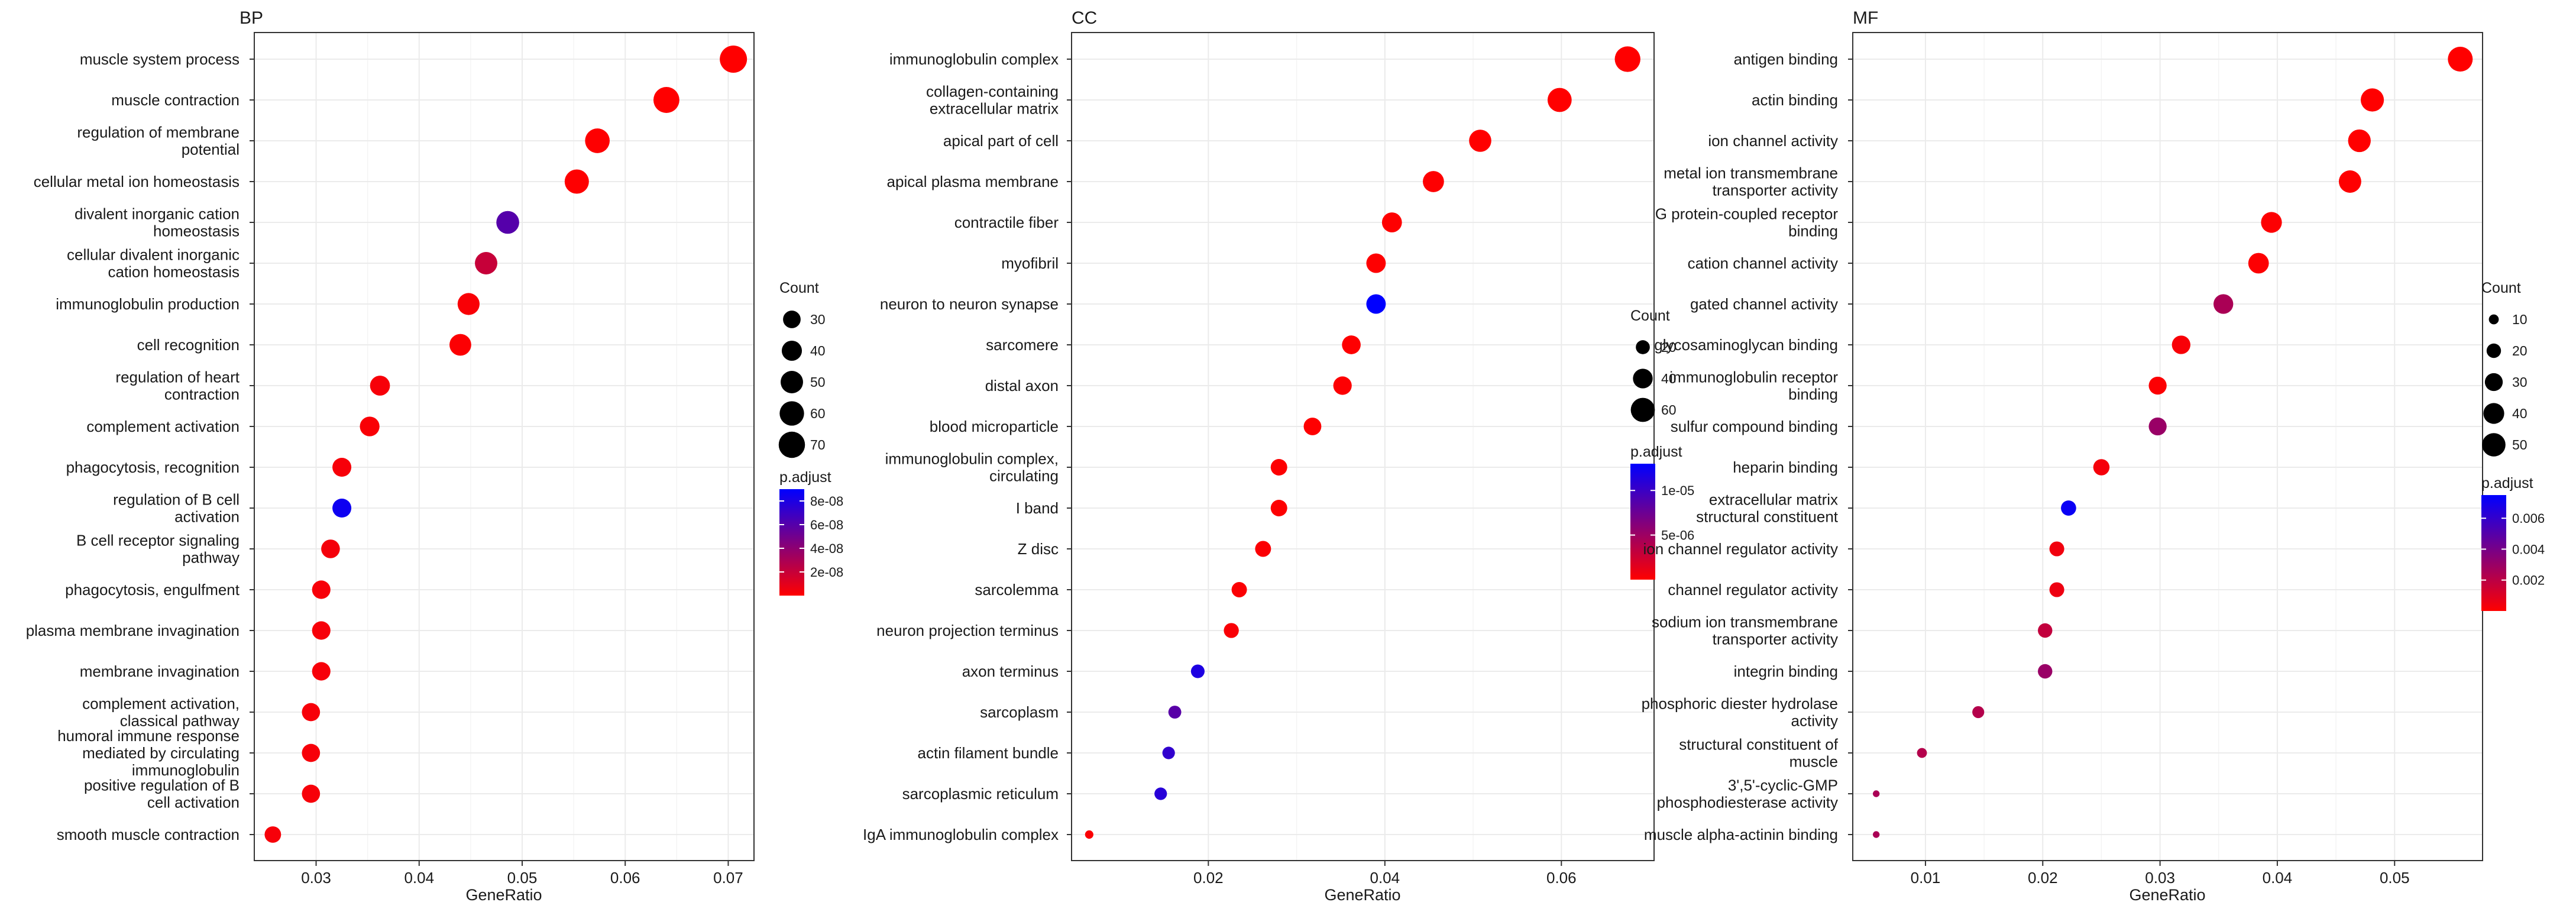 Image resolution: width=2576 pixels, height=915 pixels. What do you see at coordinates (158, 214) in the screenshot?
I see `term-label-line: divalent inorganic cation` at bounding box center [158, 214].